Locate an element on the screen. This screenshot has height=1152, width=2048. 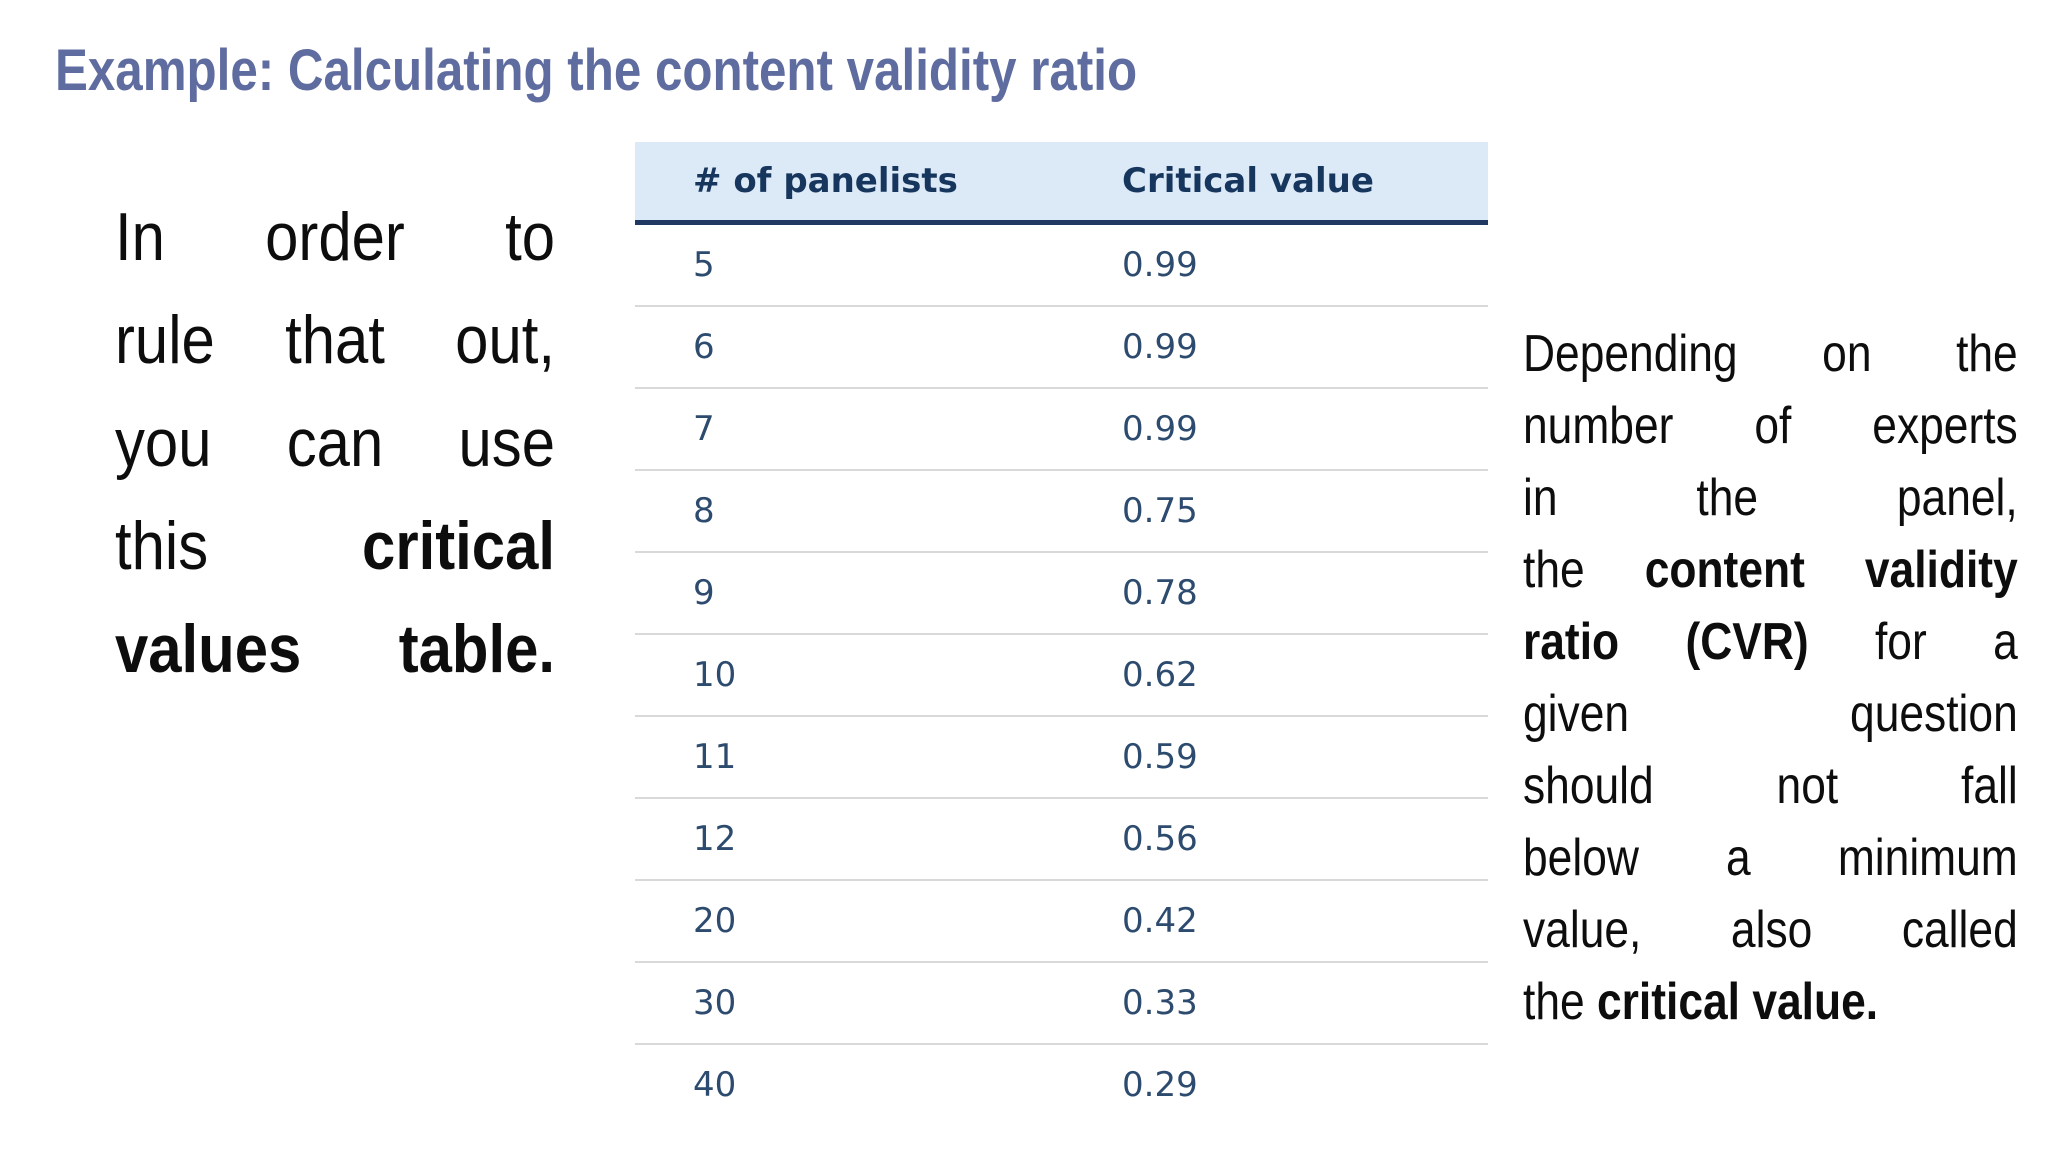
cell-panelists: 8 is located at coordinates (704, 511).